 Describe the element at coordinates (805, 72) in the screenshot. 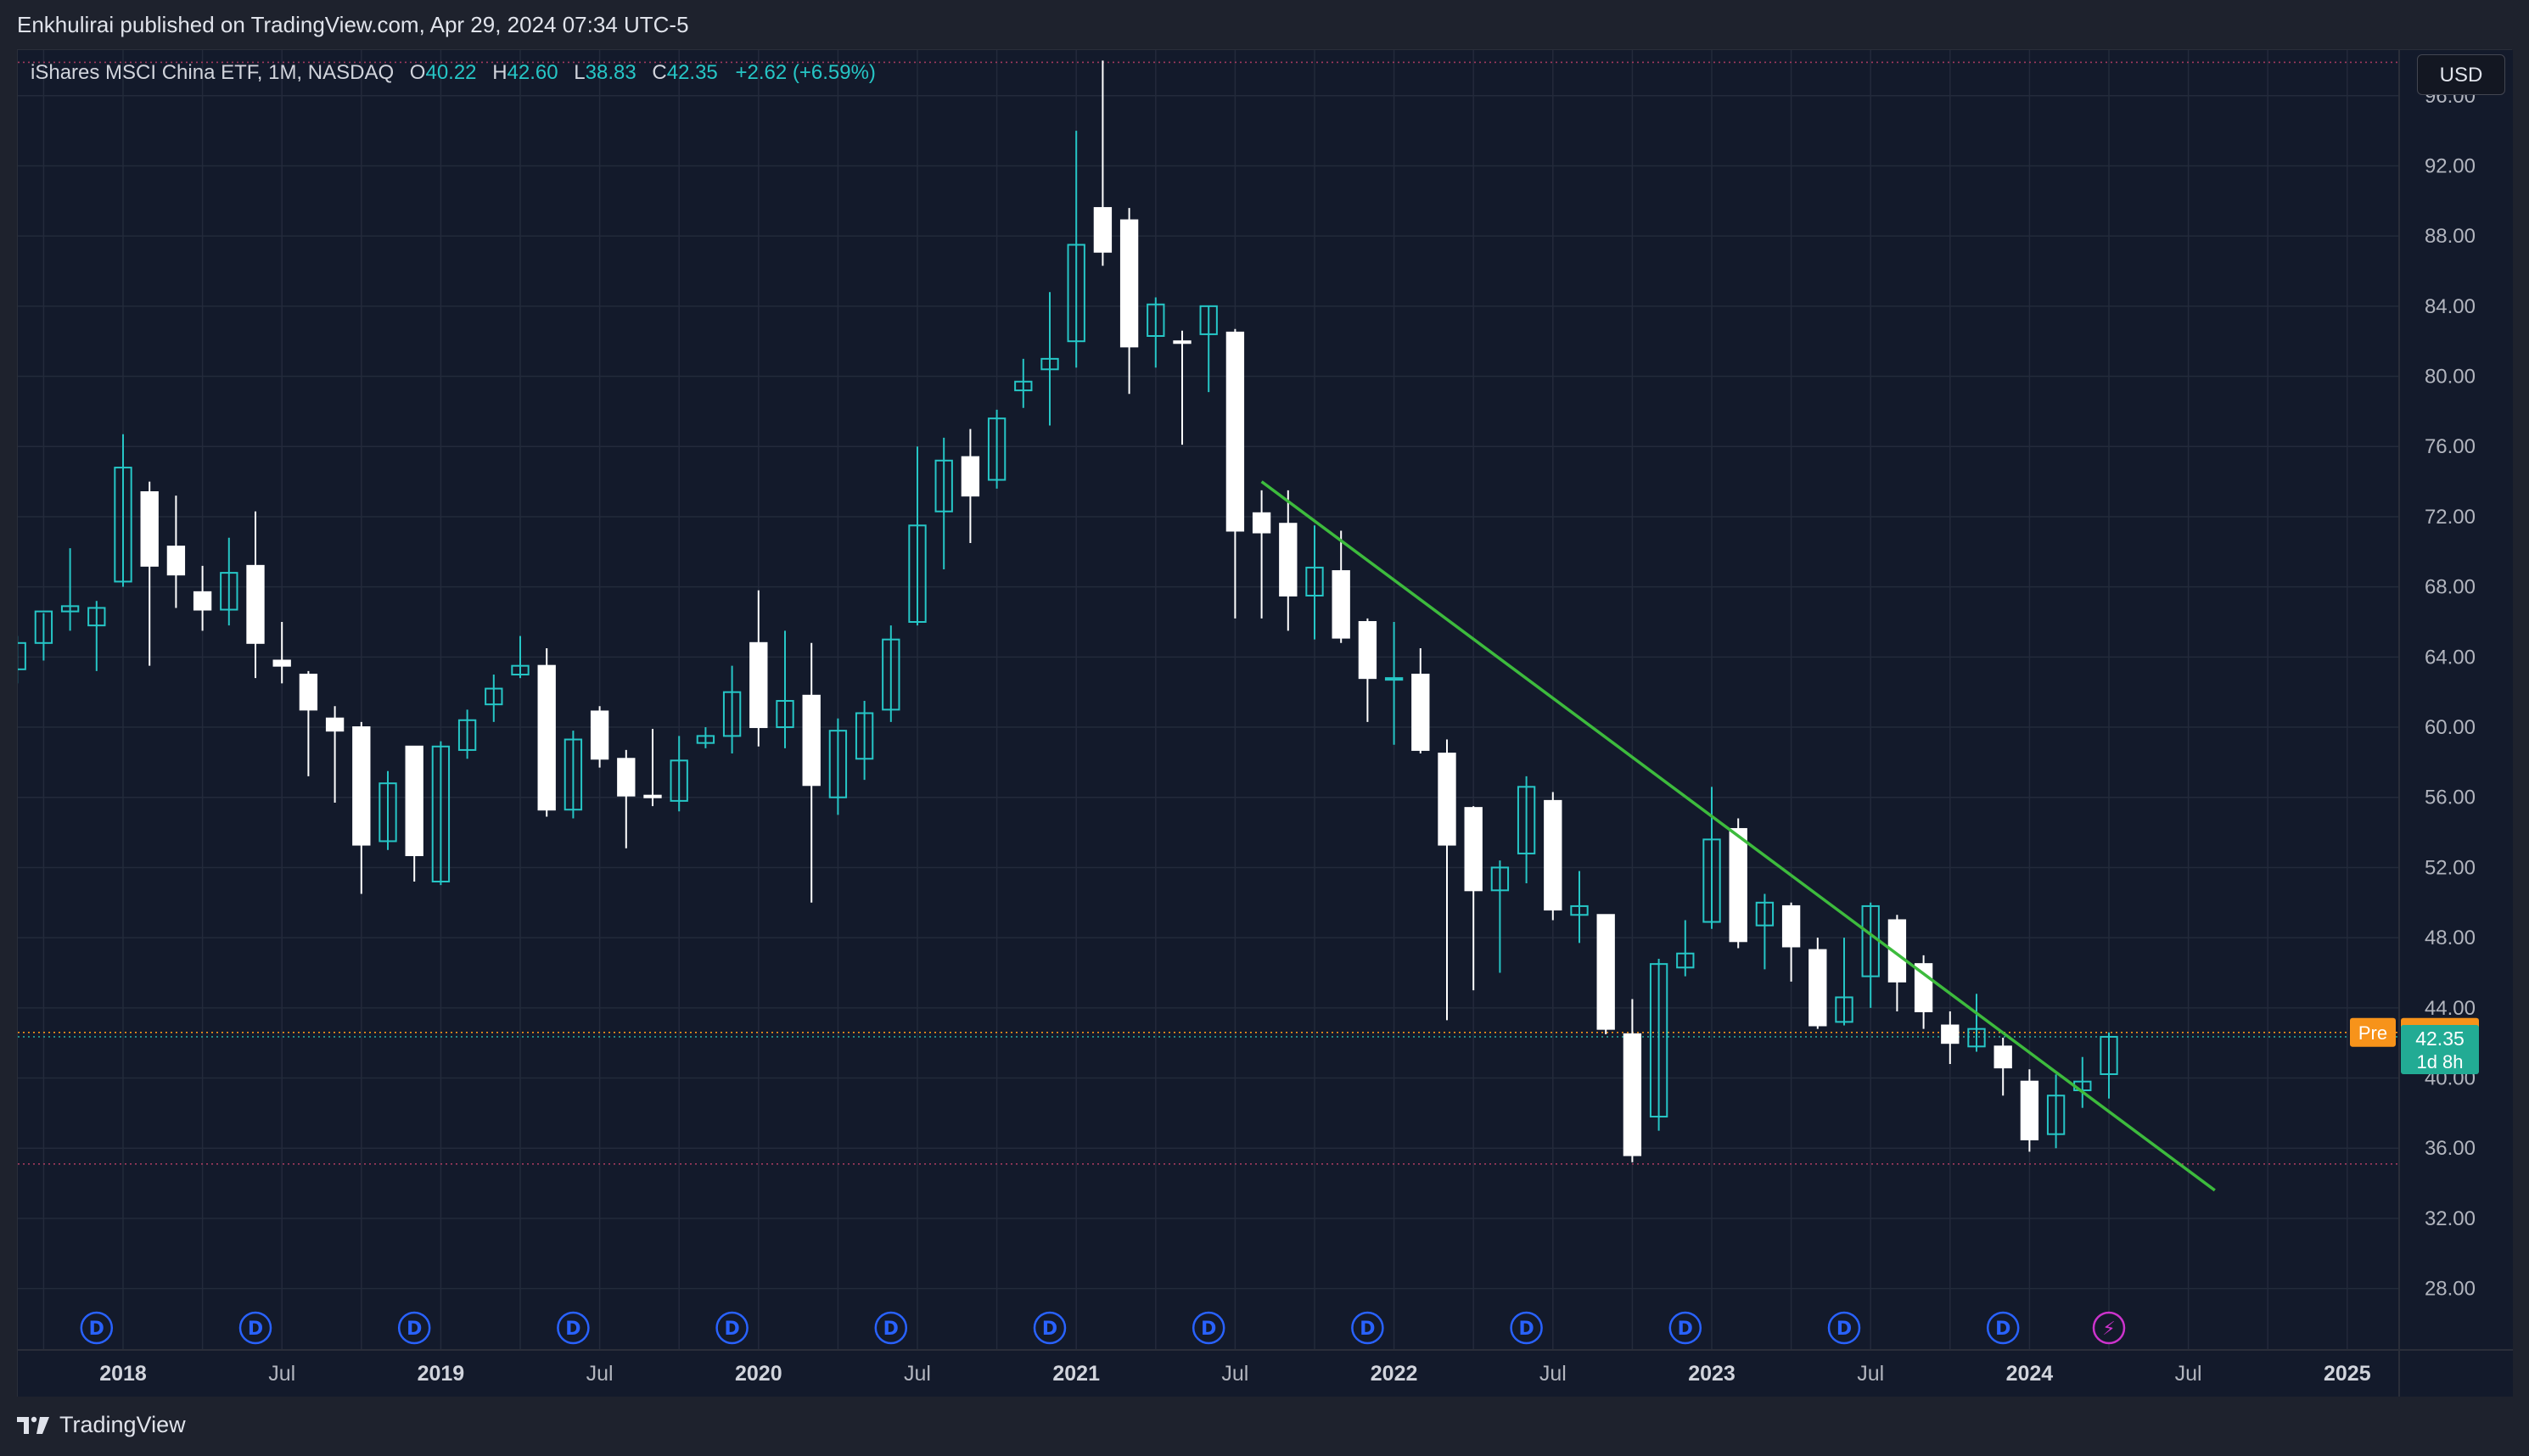

I see `change-value: +2.62 (+6.59%)` at that location.